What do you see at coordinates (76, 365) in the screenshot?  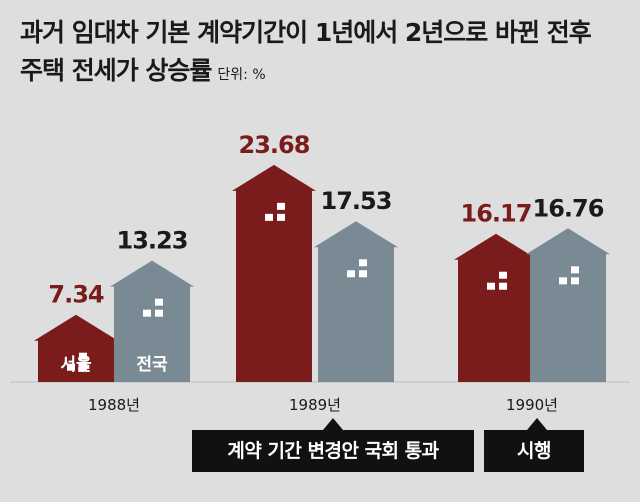 I see `series-label-seoul: 서울` at bounding box center [76, 365].